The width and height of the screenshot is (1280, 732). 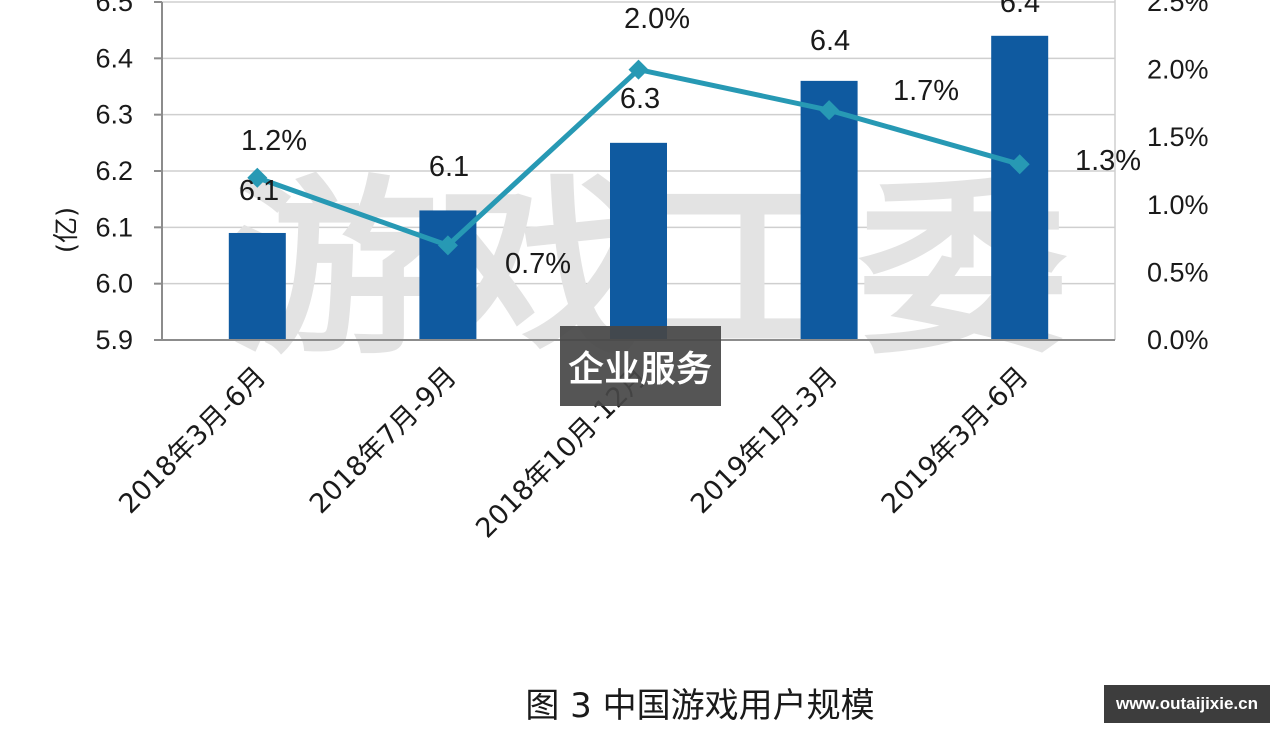 What do you see at coordinates (640, 366) in the screenshot?
I see `enterprise-service-badge: 企业服务` at bounding box center [640, 366].